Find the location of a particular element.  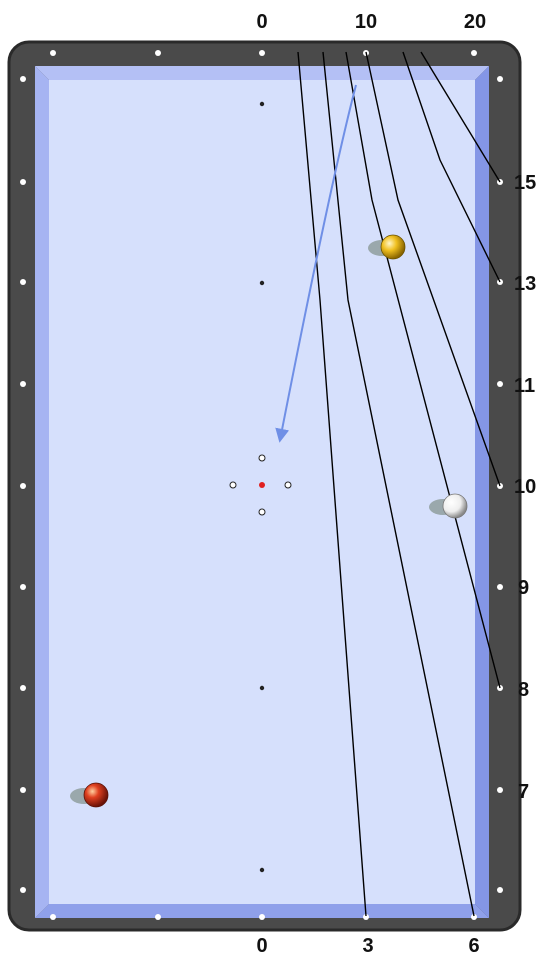

top-label: 0 is located at coordinates (261, 22).